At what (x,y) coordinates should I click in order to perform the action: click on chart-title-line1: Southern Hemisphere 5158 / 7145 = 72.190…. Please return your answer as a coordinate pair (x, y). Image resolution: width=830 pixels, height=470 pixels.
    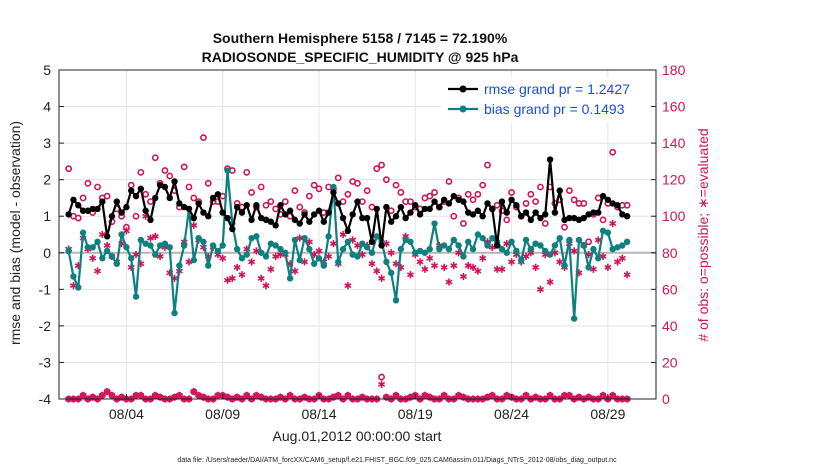
    Looking at the image, I should click on (360, 38).